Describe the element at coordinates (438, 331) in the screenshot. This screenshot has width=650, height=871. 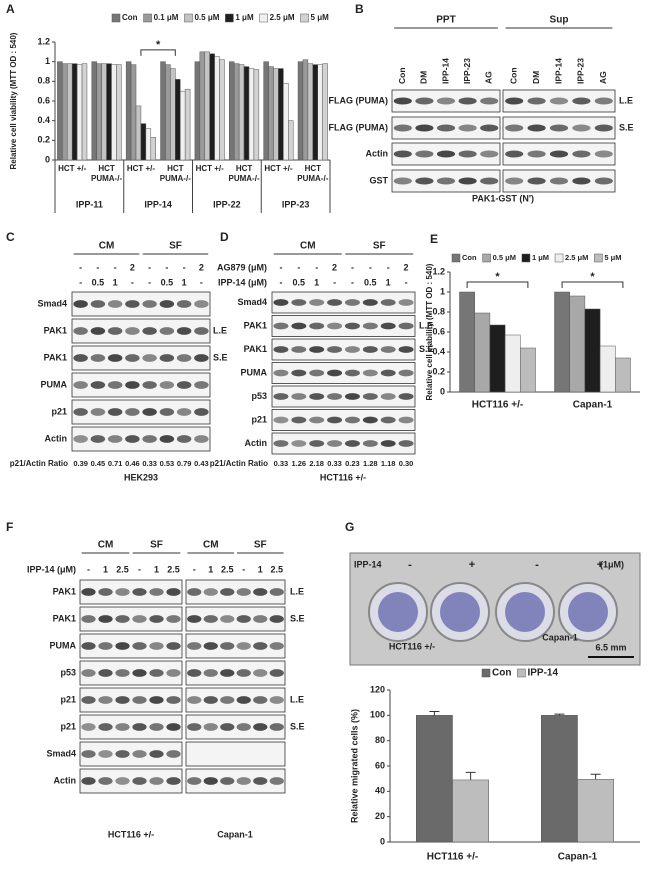
I see `y-tick-label: 0.6` at that location.